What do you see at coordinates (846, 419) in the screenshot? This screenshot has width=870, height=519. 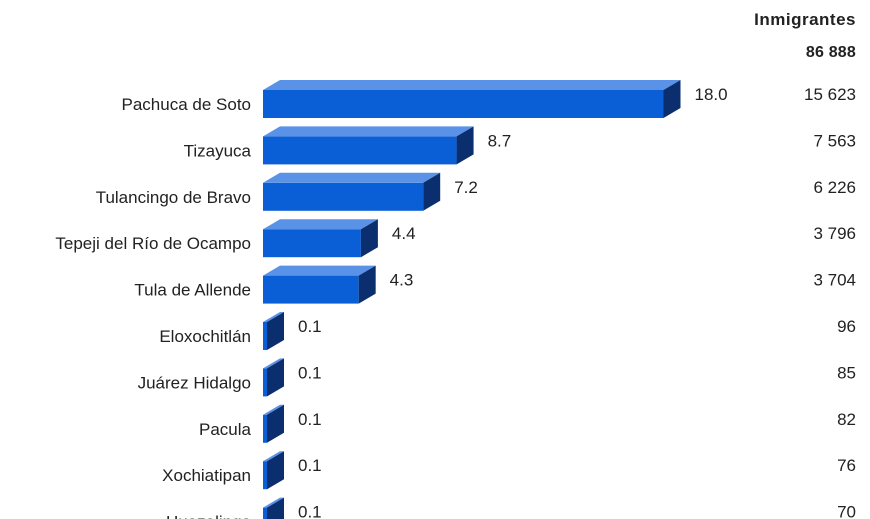 I see `immigrants-value: 82` at bounding box center [846, 419].